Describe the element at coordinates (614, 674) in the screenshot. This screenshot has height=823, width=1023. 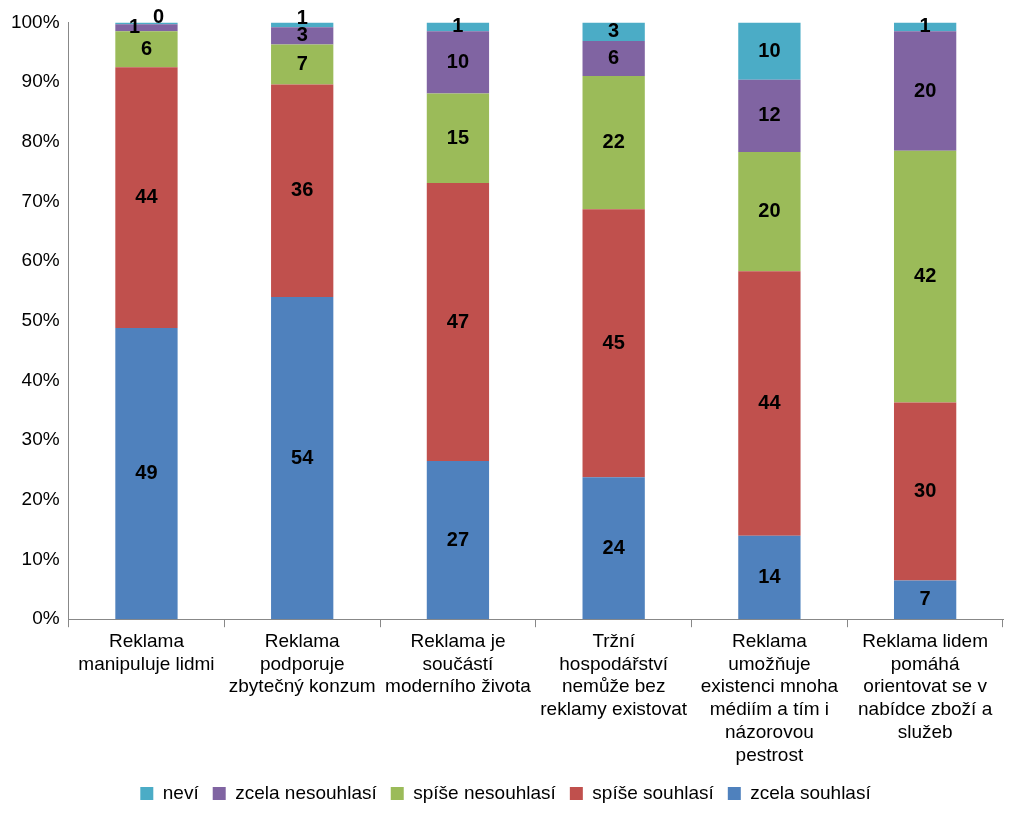
I see `x-tick-label: Tržní hospodářství nemůže bez reklamy existovat` at that location.